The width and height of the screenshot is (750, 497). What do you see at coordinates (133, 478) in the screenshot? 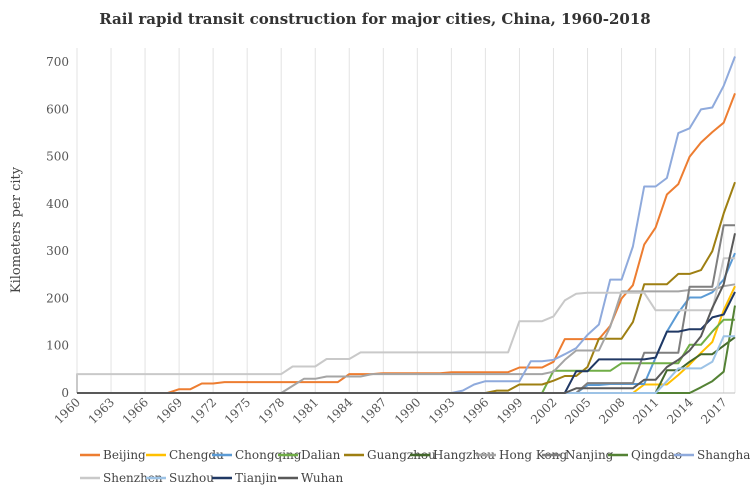
I see `legend-item-label: Shenzhen` at bounding box center [133, 478].